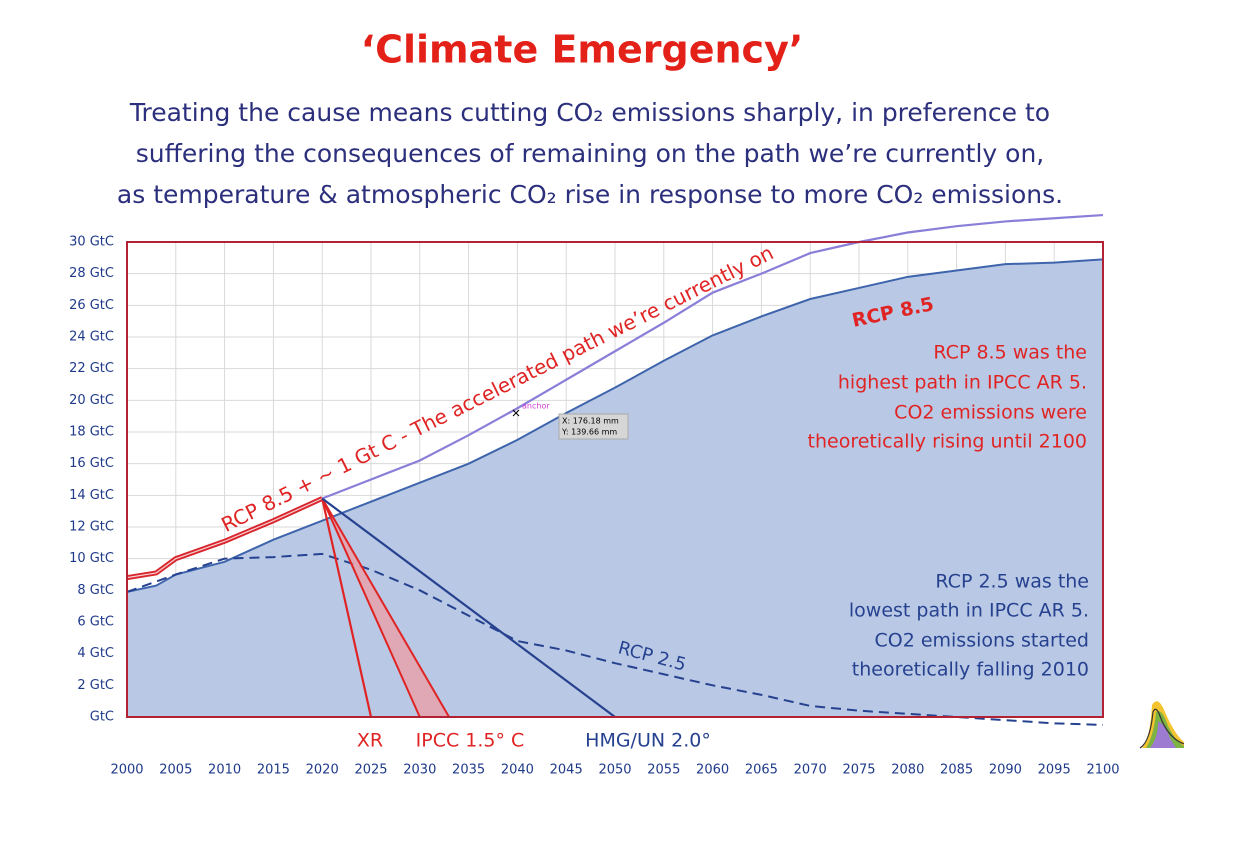 Image resolution: width=1237 pixels, height=842 pixels. What do you see at coordinates (590, 421) in the screenshot?
I see `tooltip-text: X: 176.18 mm` at bounding box center [590, 421].